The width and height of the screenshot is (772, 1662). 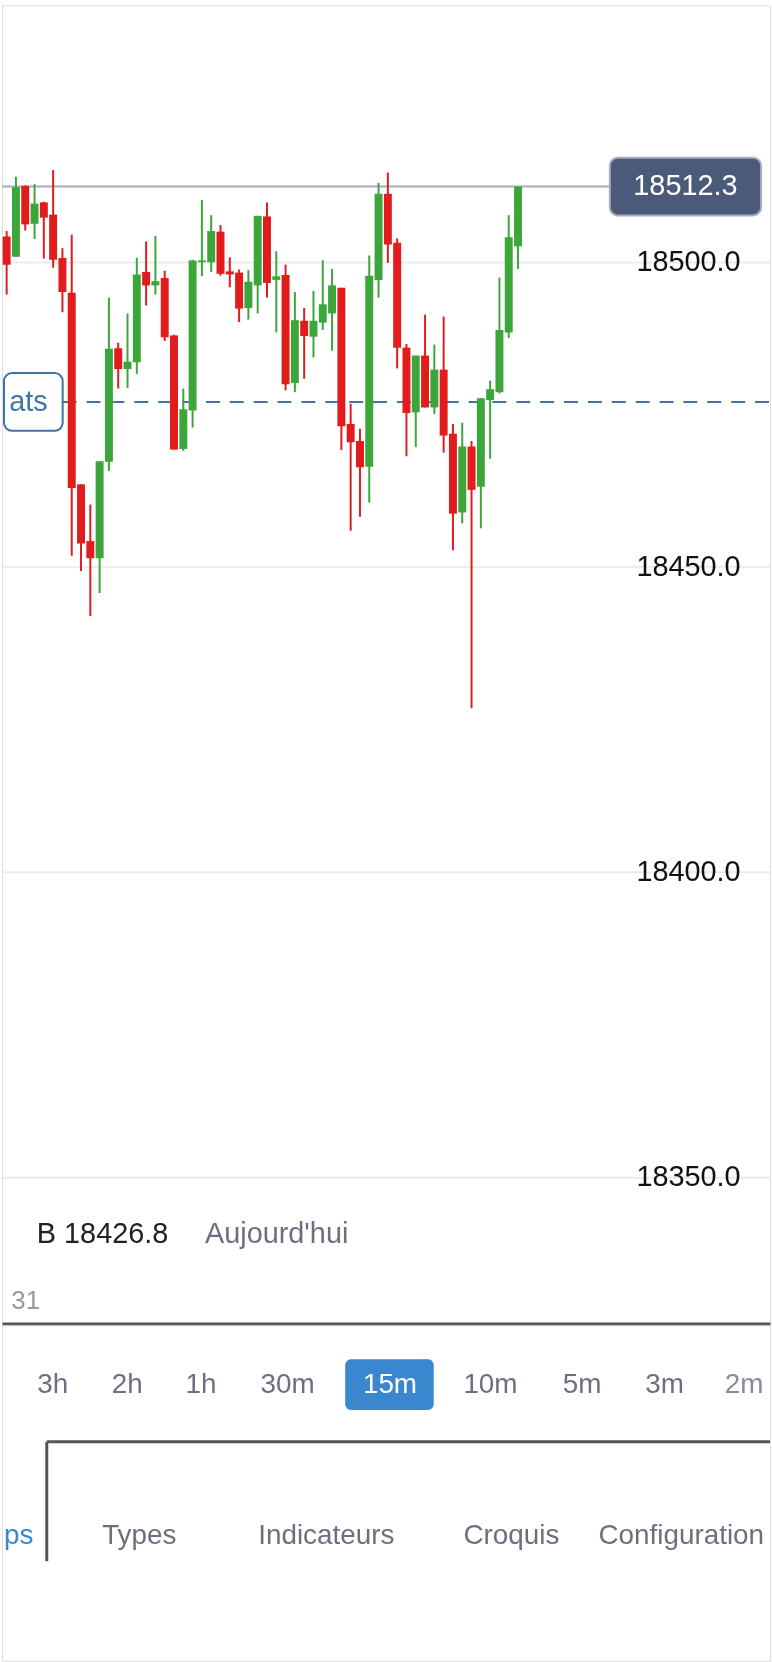 I want to click on text: 5m, so click(x=582, y=1384).